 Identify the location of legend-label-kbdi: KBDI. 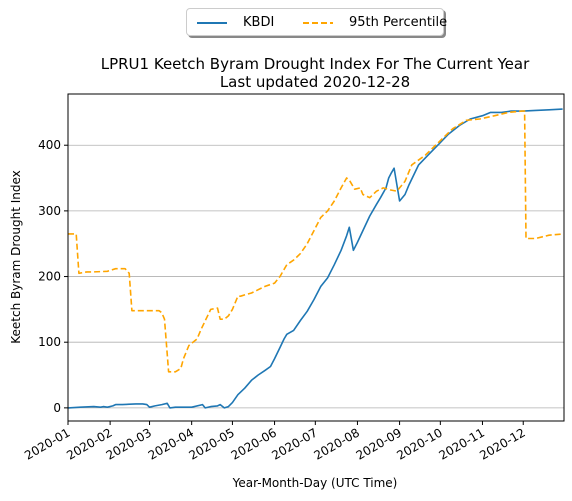
(259, 22).